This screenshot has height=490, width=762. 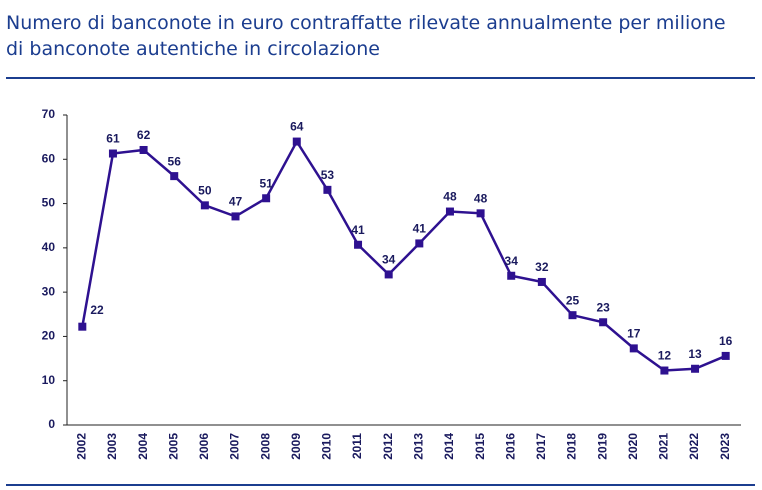 I want to click on data-label: 13, so click(x=695, y=354).